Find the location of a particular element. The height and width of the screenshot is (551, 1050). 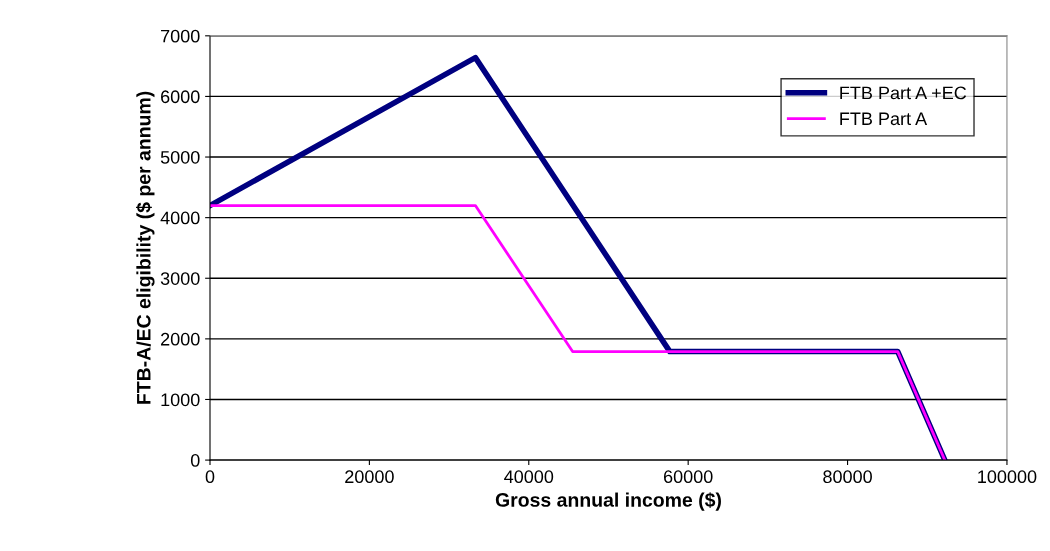

y-tick-label: 3000 is located at coordinates (180, 278).